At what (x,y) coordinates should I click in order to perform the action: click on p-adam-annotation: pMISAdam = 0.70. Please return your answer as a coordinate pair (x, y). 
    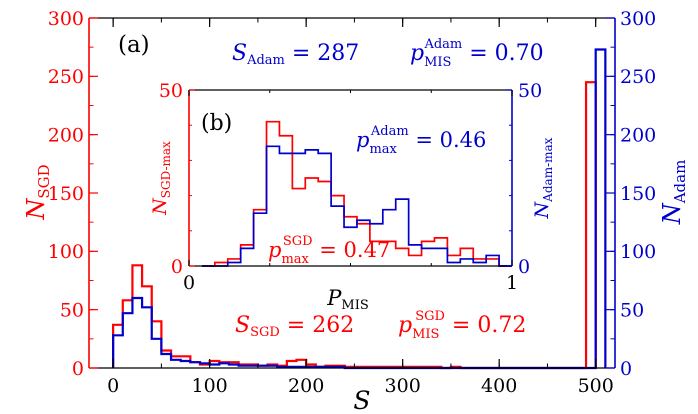
    Looking at the image, I should click on (477, 53).